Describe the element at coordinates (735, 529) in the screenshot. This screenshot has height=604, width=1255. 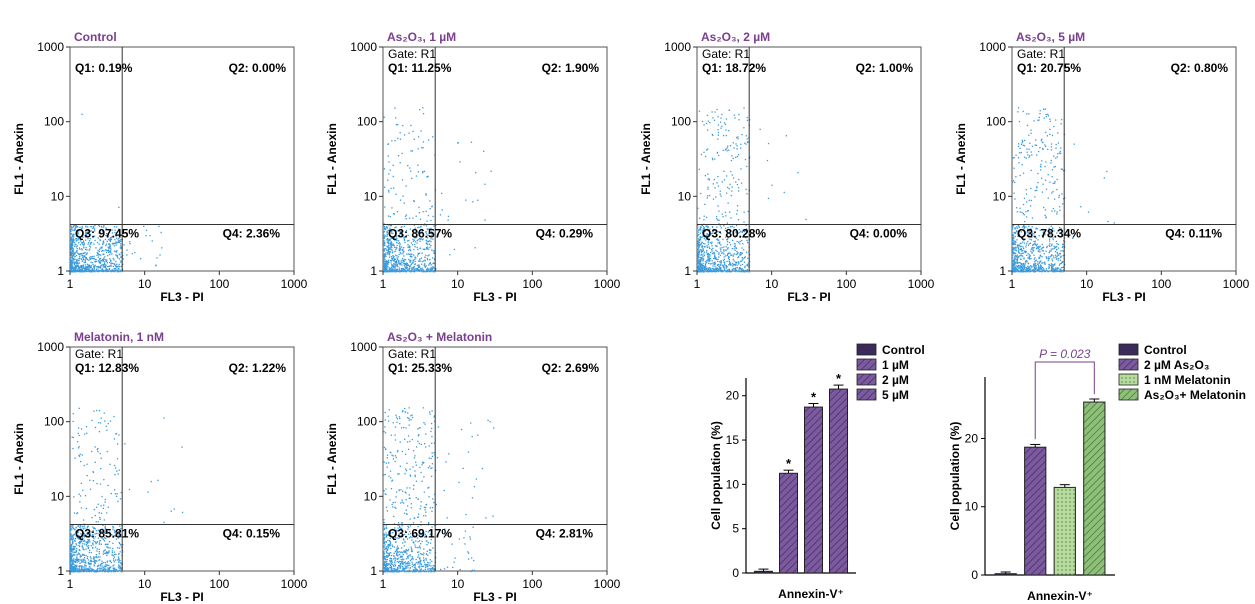
I see `y-tick-label: 5` at that location.